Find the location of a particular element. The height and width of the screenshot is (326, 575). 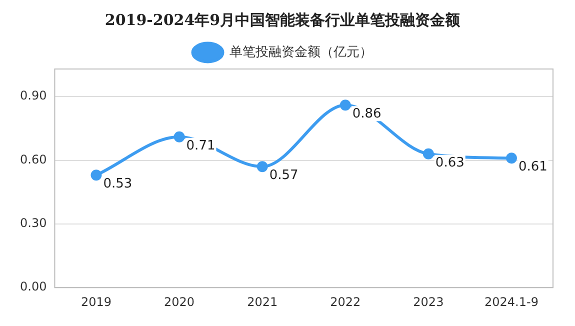

data-label: 0.86 is located at coordinates (367, 114).